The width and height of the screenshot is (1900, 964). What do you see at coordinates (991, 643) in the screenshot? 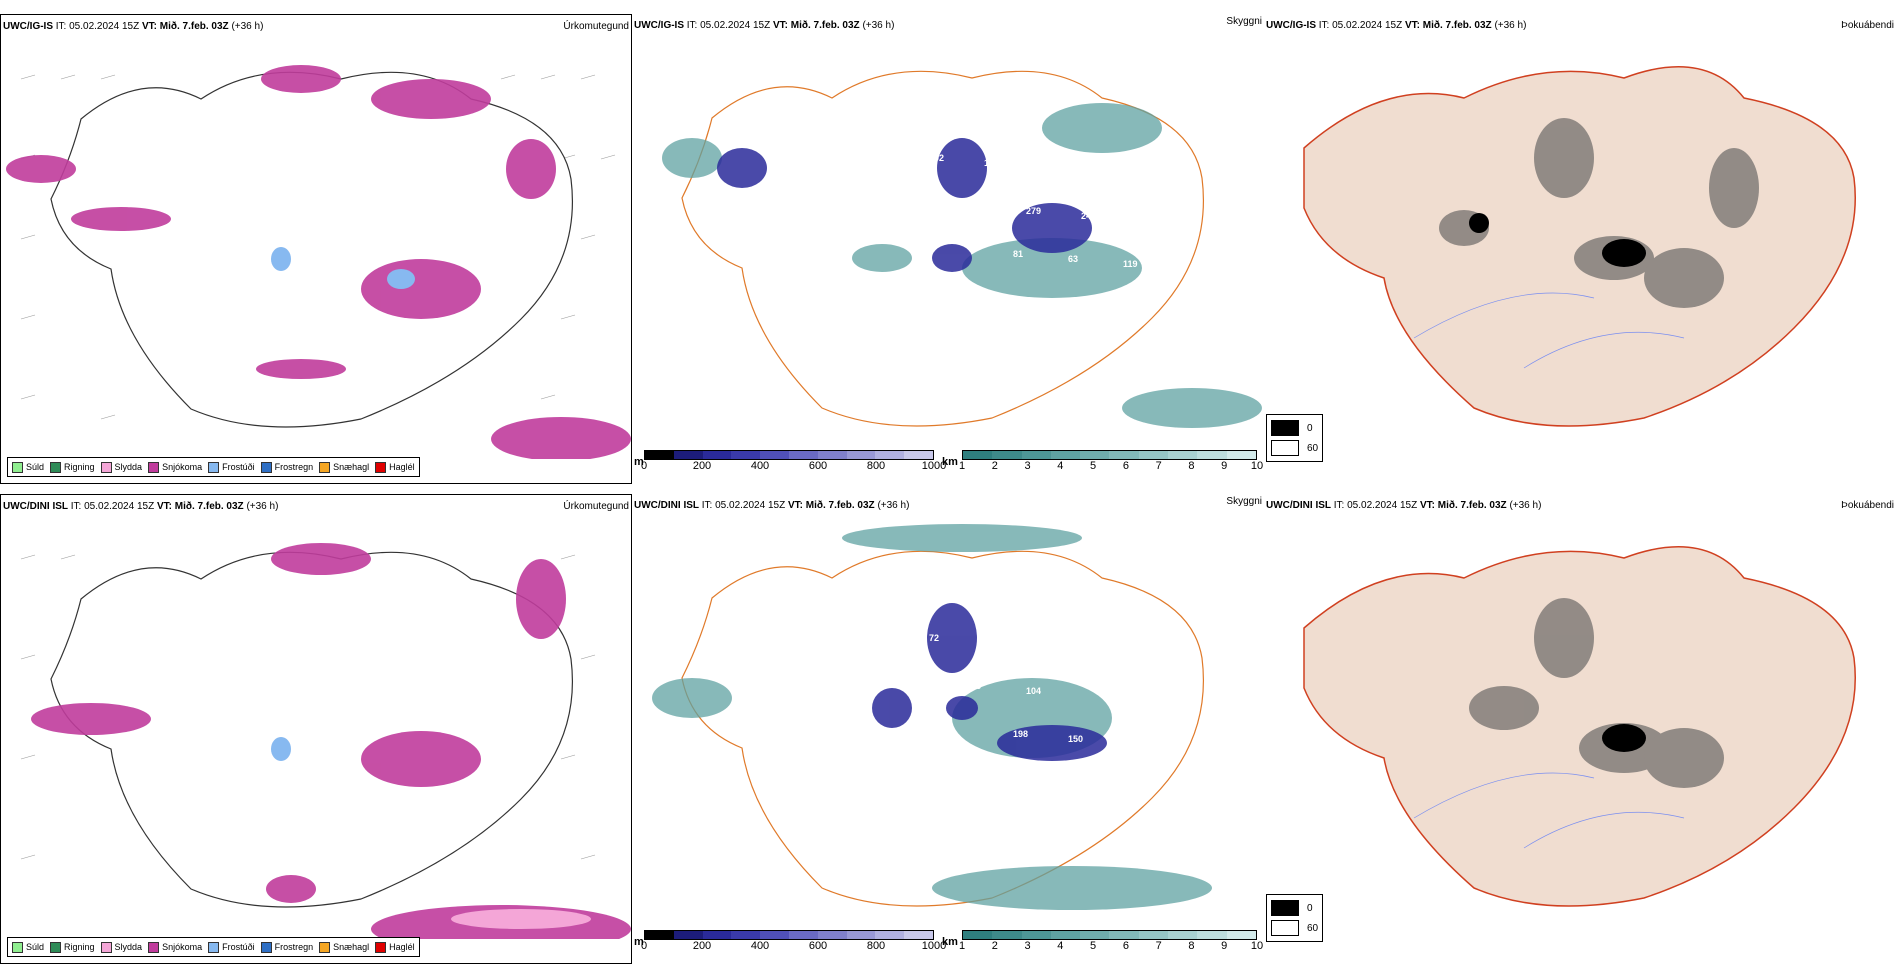
I see `visibility-label: 312` at bounding box center [991, 643].